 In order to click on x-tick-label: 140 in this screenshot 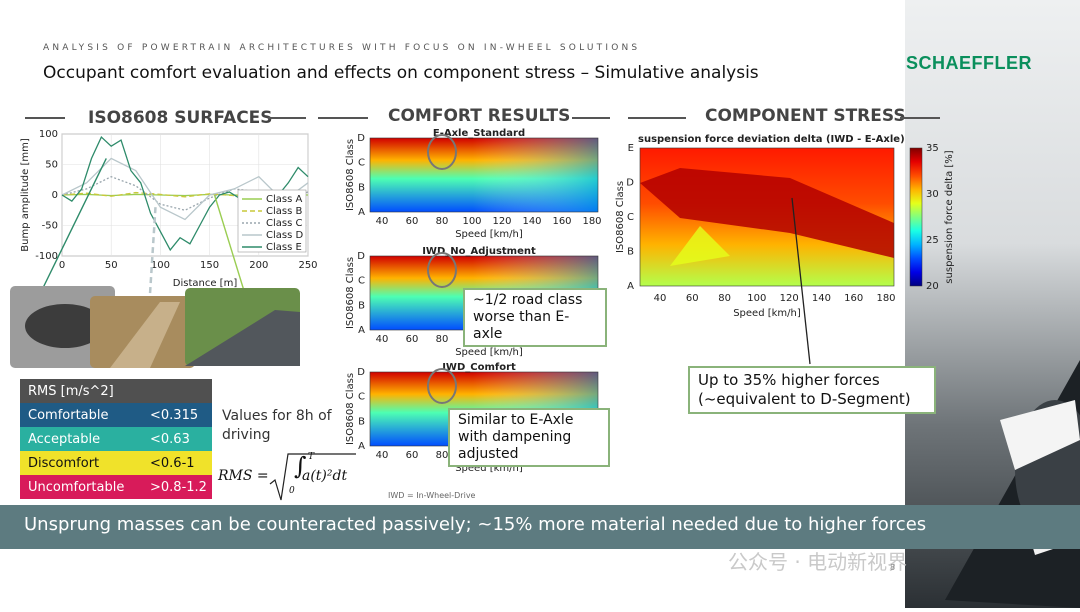, I will do `click(821, 298)`.